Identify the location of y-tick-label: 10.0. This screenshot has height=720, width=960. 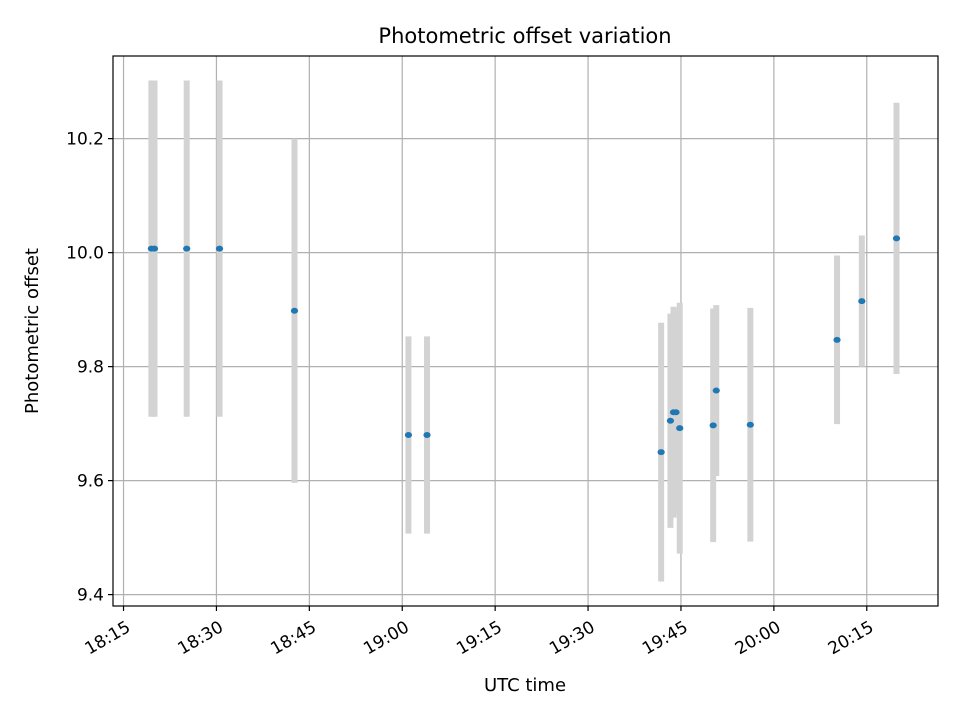
(85, 254).